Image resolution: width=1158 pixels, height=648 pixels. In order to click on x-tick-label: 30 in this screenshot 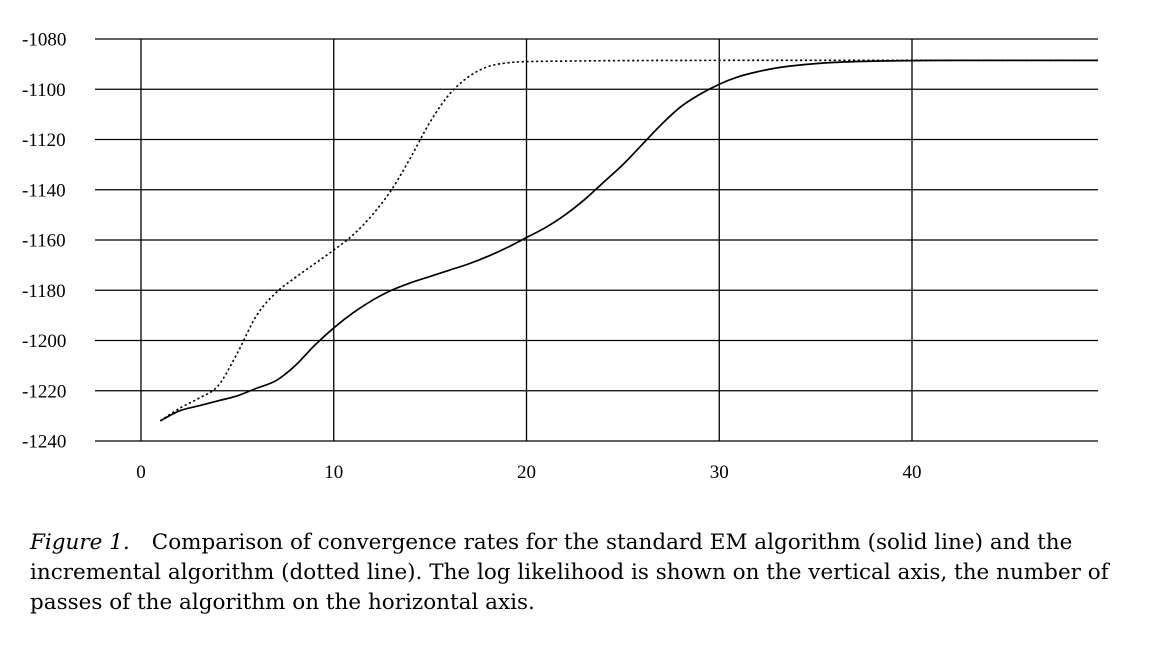, I will do `click(719, 472)`.